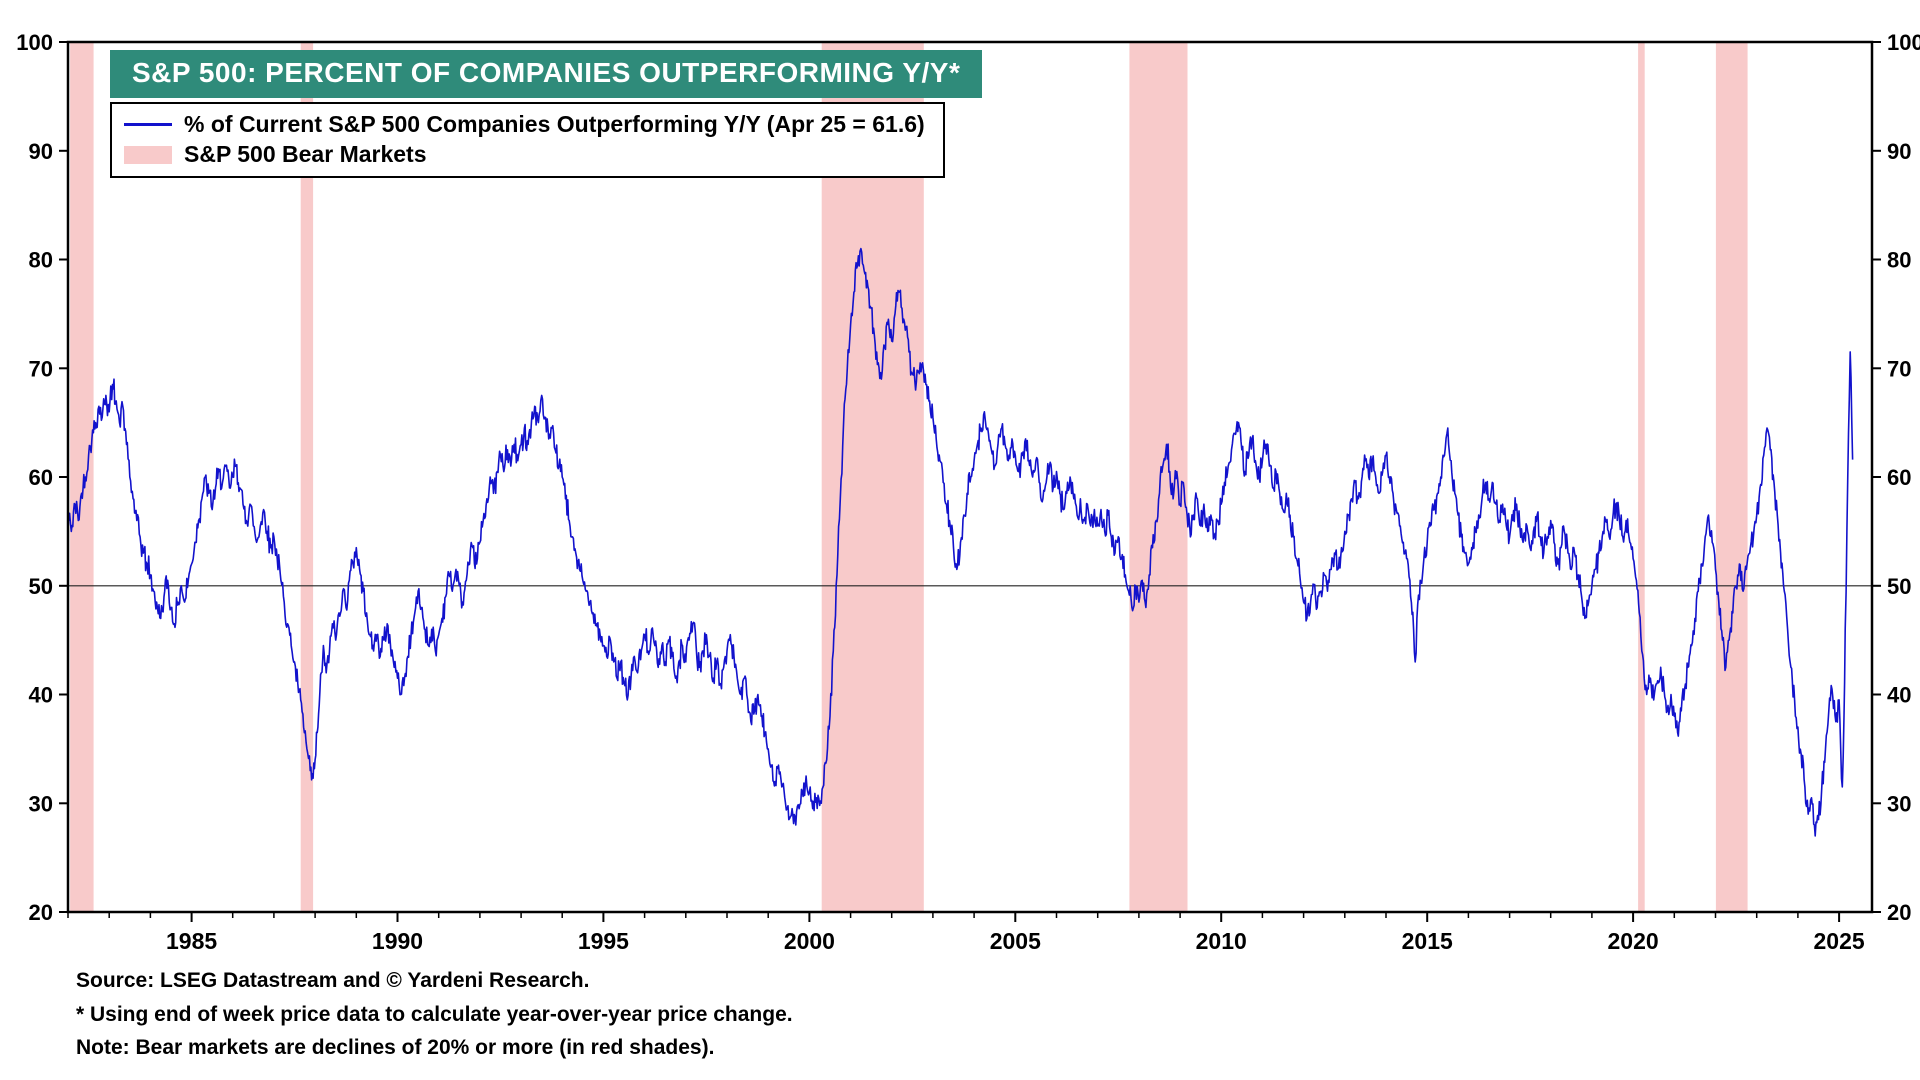 The image size is (1920, 1080). What do you see at coordinates (397, 941) in the screenshot?
I see `svg-text: 1990` at bounding box center [397, 941].